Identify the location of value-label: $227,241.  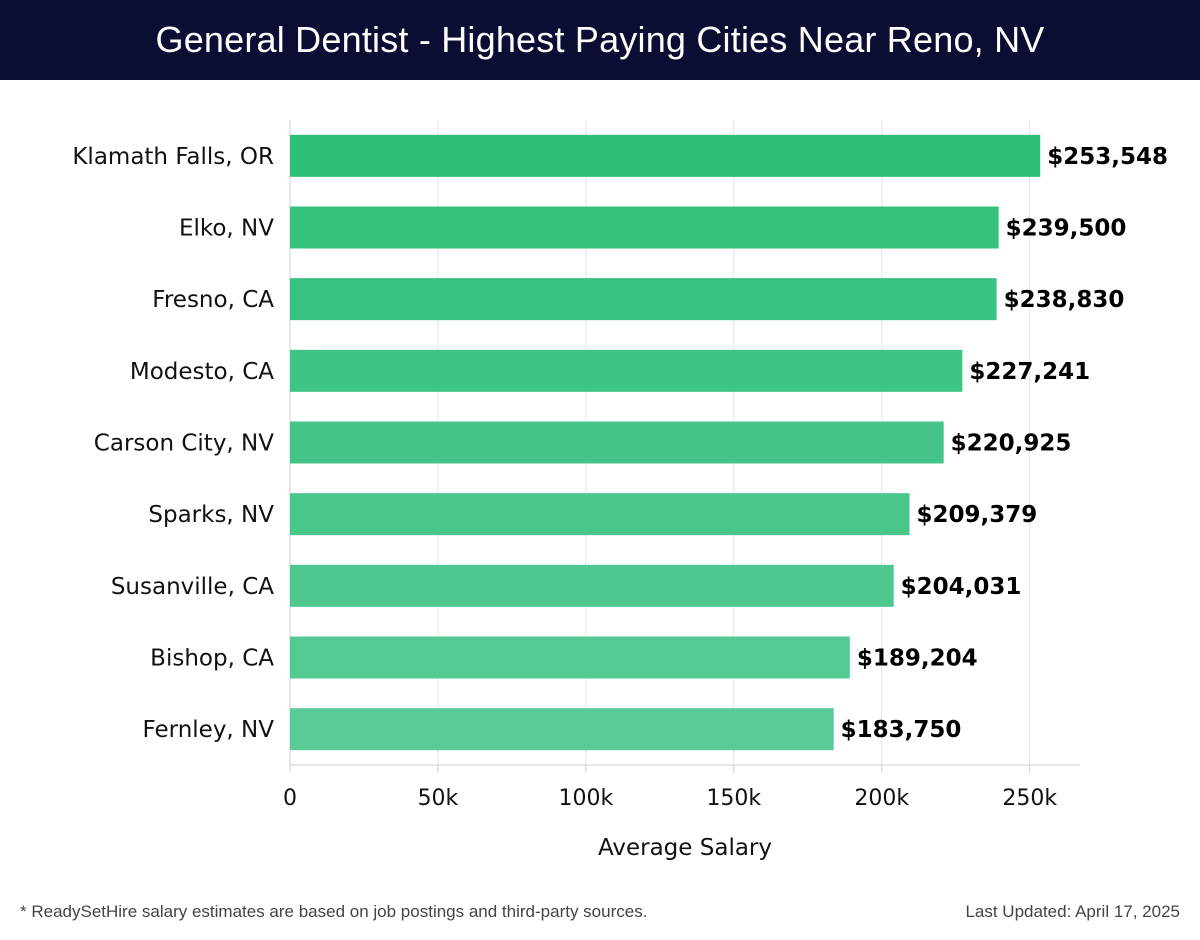
(1029, 372).